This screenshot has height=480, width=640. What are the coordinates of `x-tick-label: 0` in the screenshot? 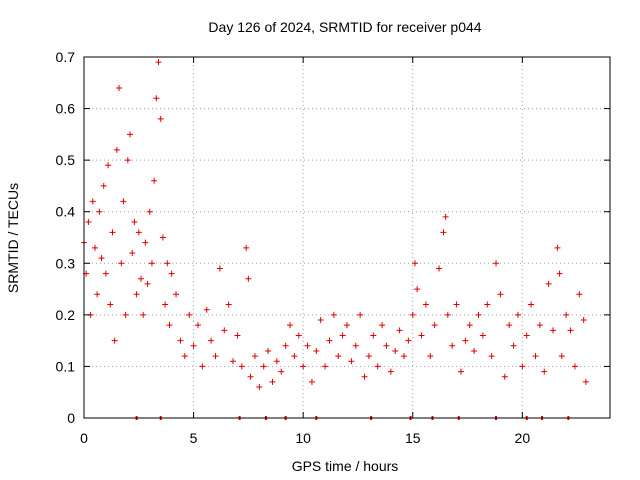 It's located at (84, 438).